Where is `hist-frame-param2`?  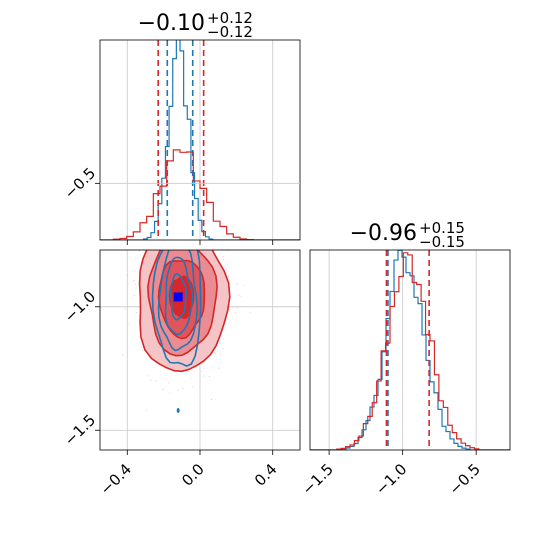 hist-frame-param2 is located at coordinates (410, 350).